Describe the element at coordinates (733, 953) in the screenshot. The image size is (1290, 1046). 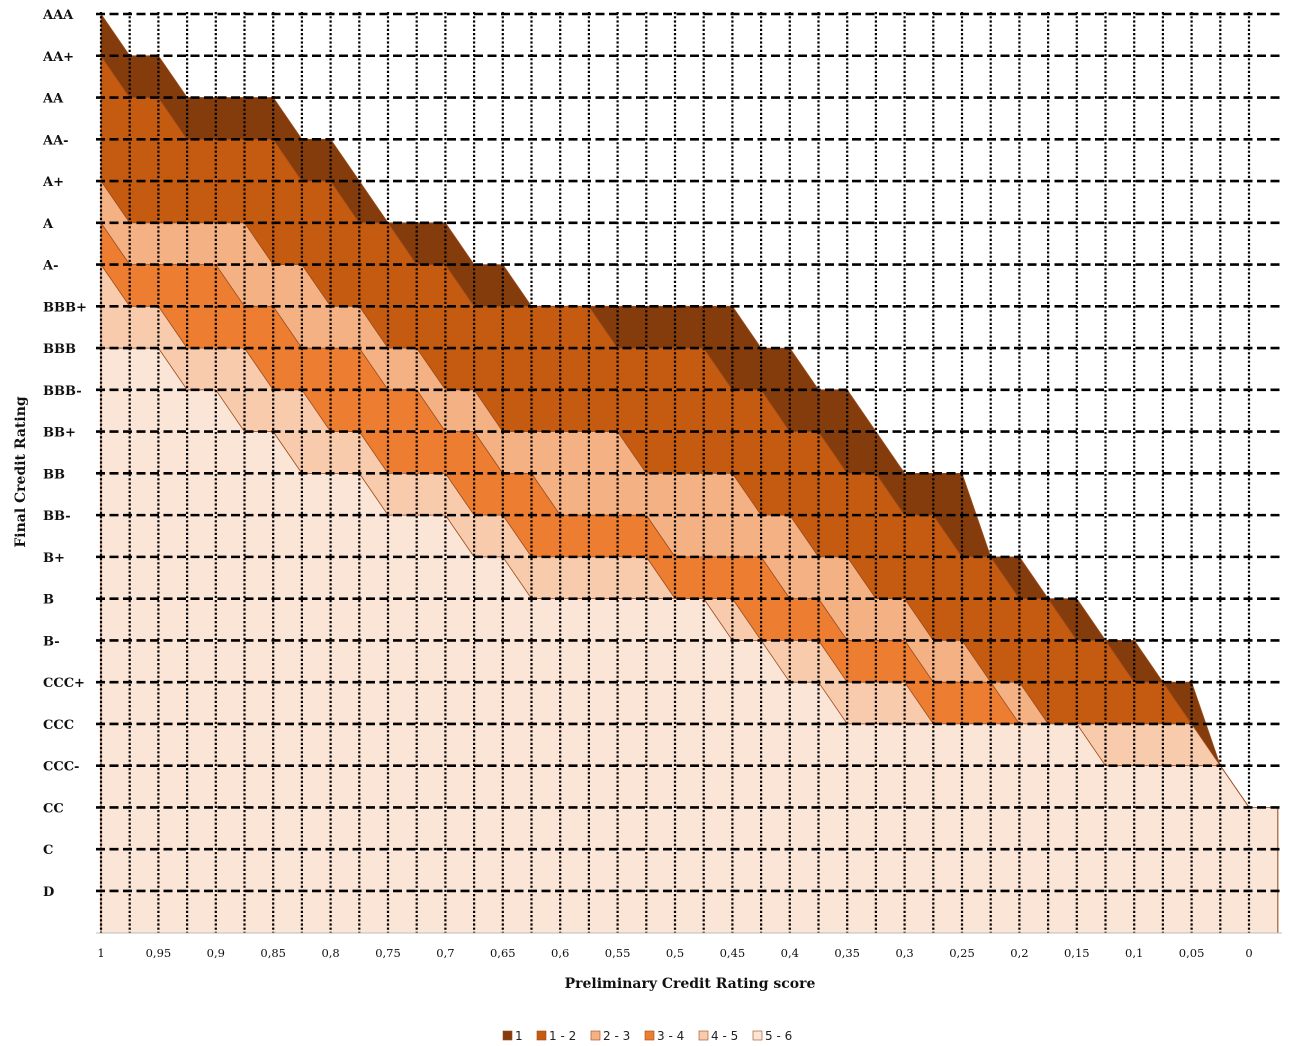
I see `x-tick-label: 0,45` at that location.